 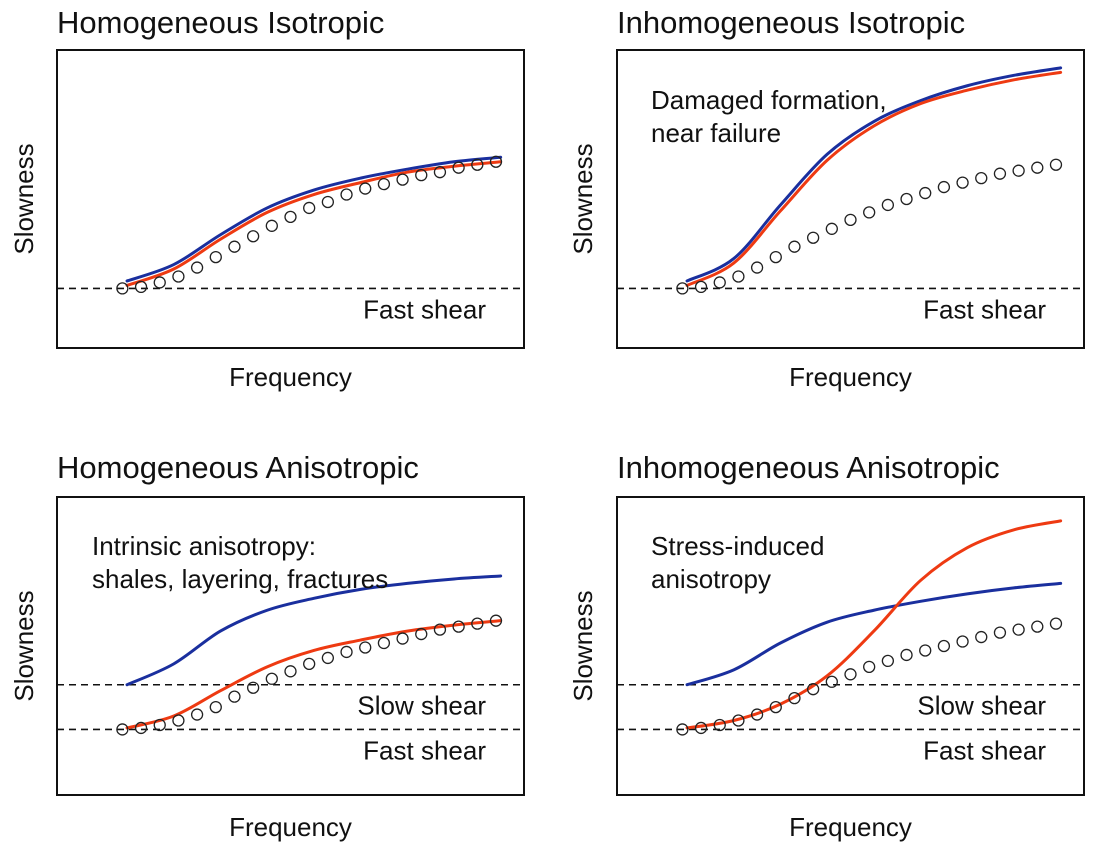 I want to click on panel-title: Homogeneous Isotropic, so click(x=220, y=22).